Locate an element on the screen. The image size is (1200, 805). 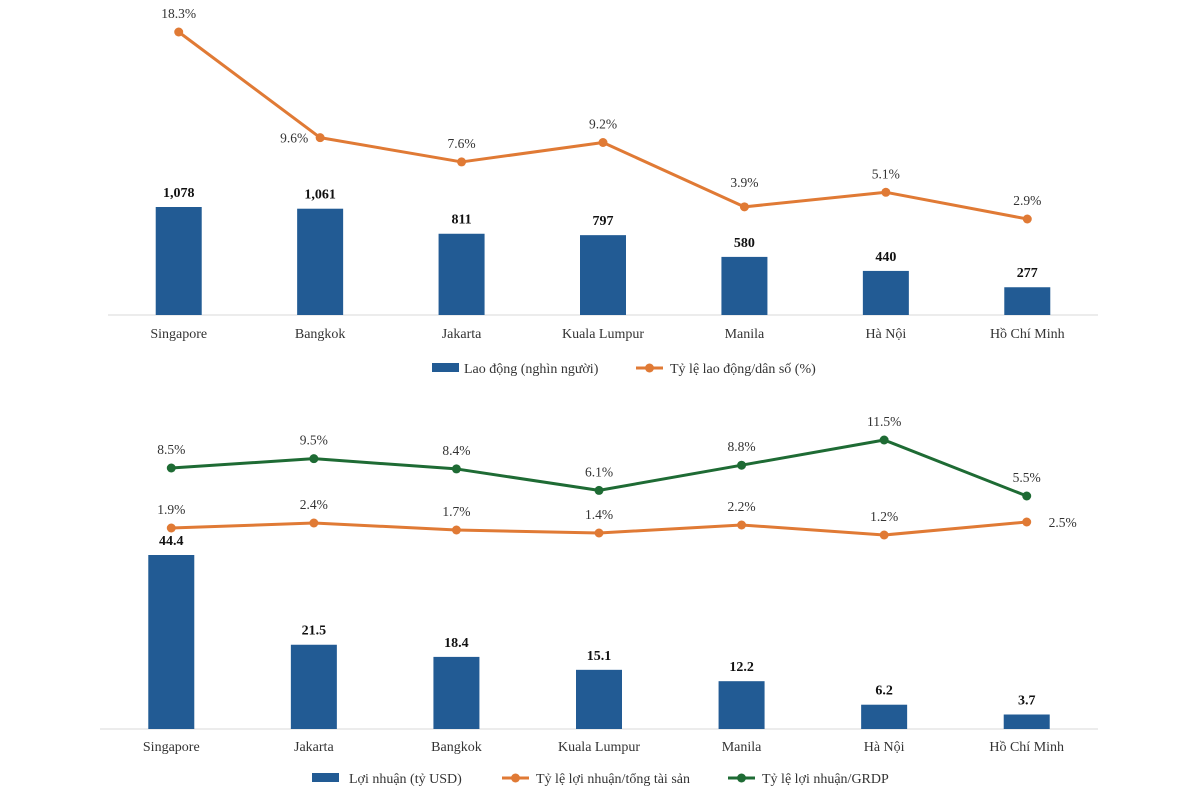
line-value-label: 2.4% is located at coordinates (314, 504).